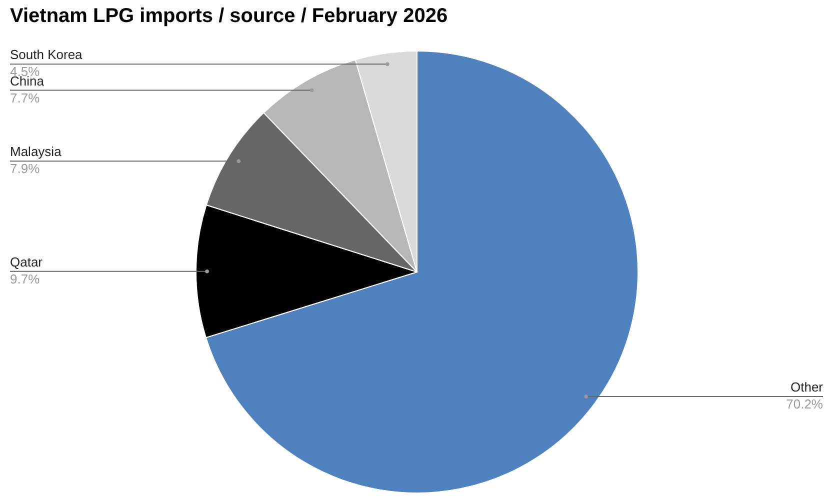 This screenshot has width=839, height=504. What do you see at coordinates (25, 98) in the screenshot?
I see `data-label: 7.7%` at bounding box center [25, 98].